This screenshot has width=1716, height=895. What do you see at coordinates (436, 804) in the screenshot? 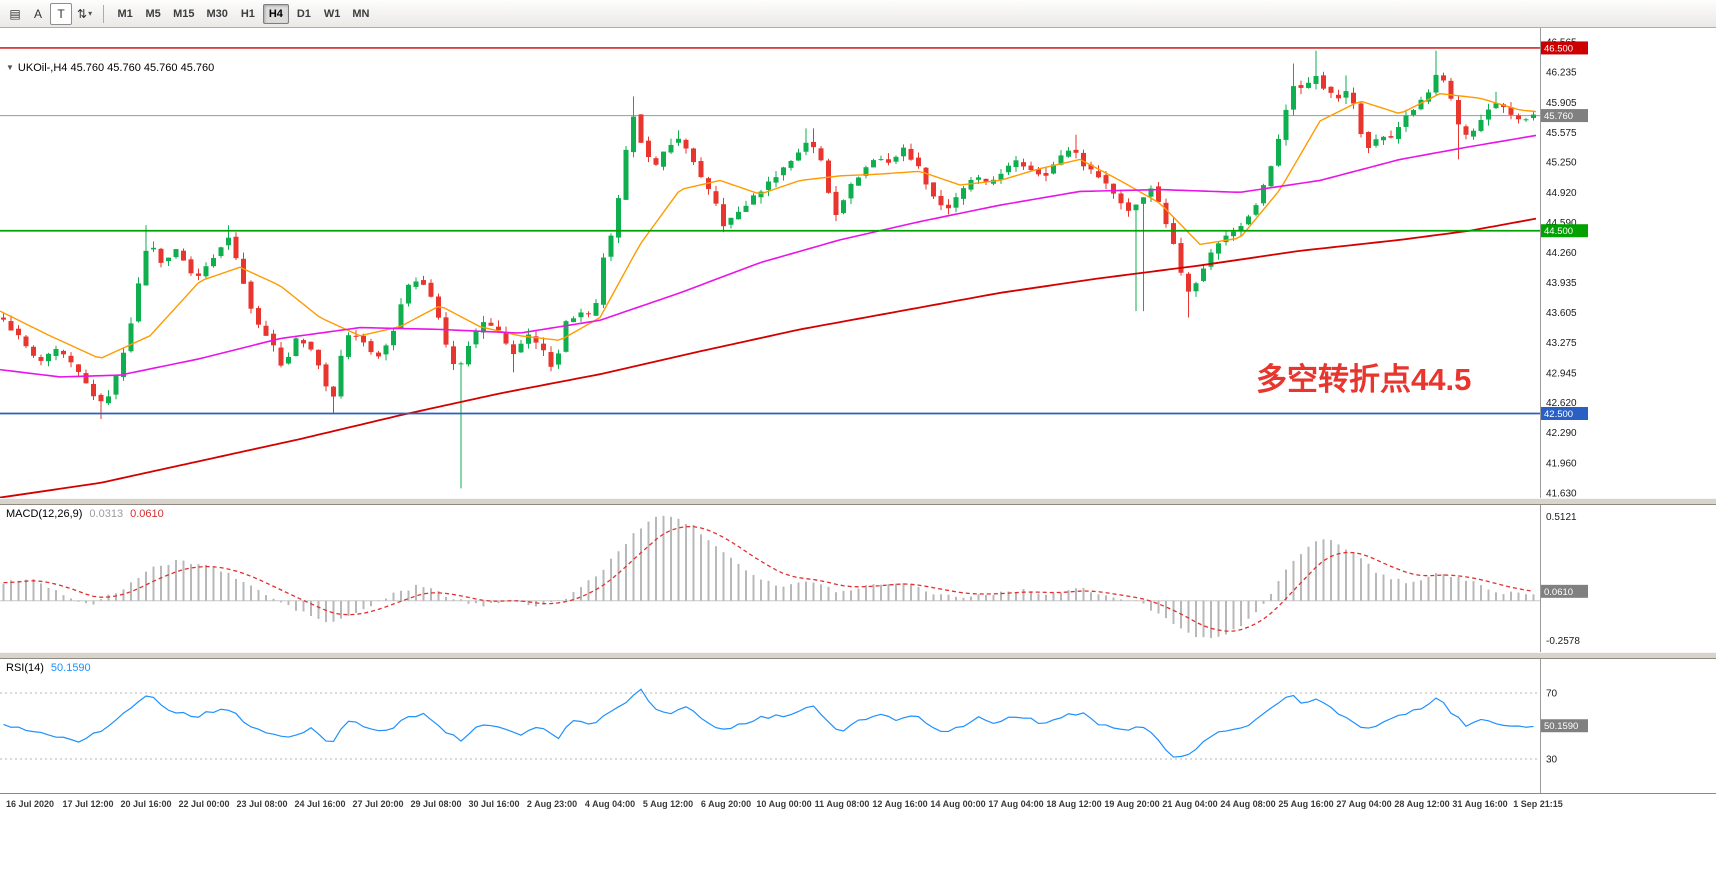
I see `time-label: 29 Jul 08:00` at bounding box center [436, 804].